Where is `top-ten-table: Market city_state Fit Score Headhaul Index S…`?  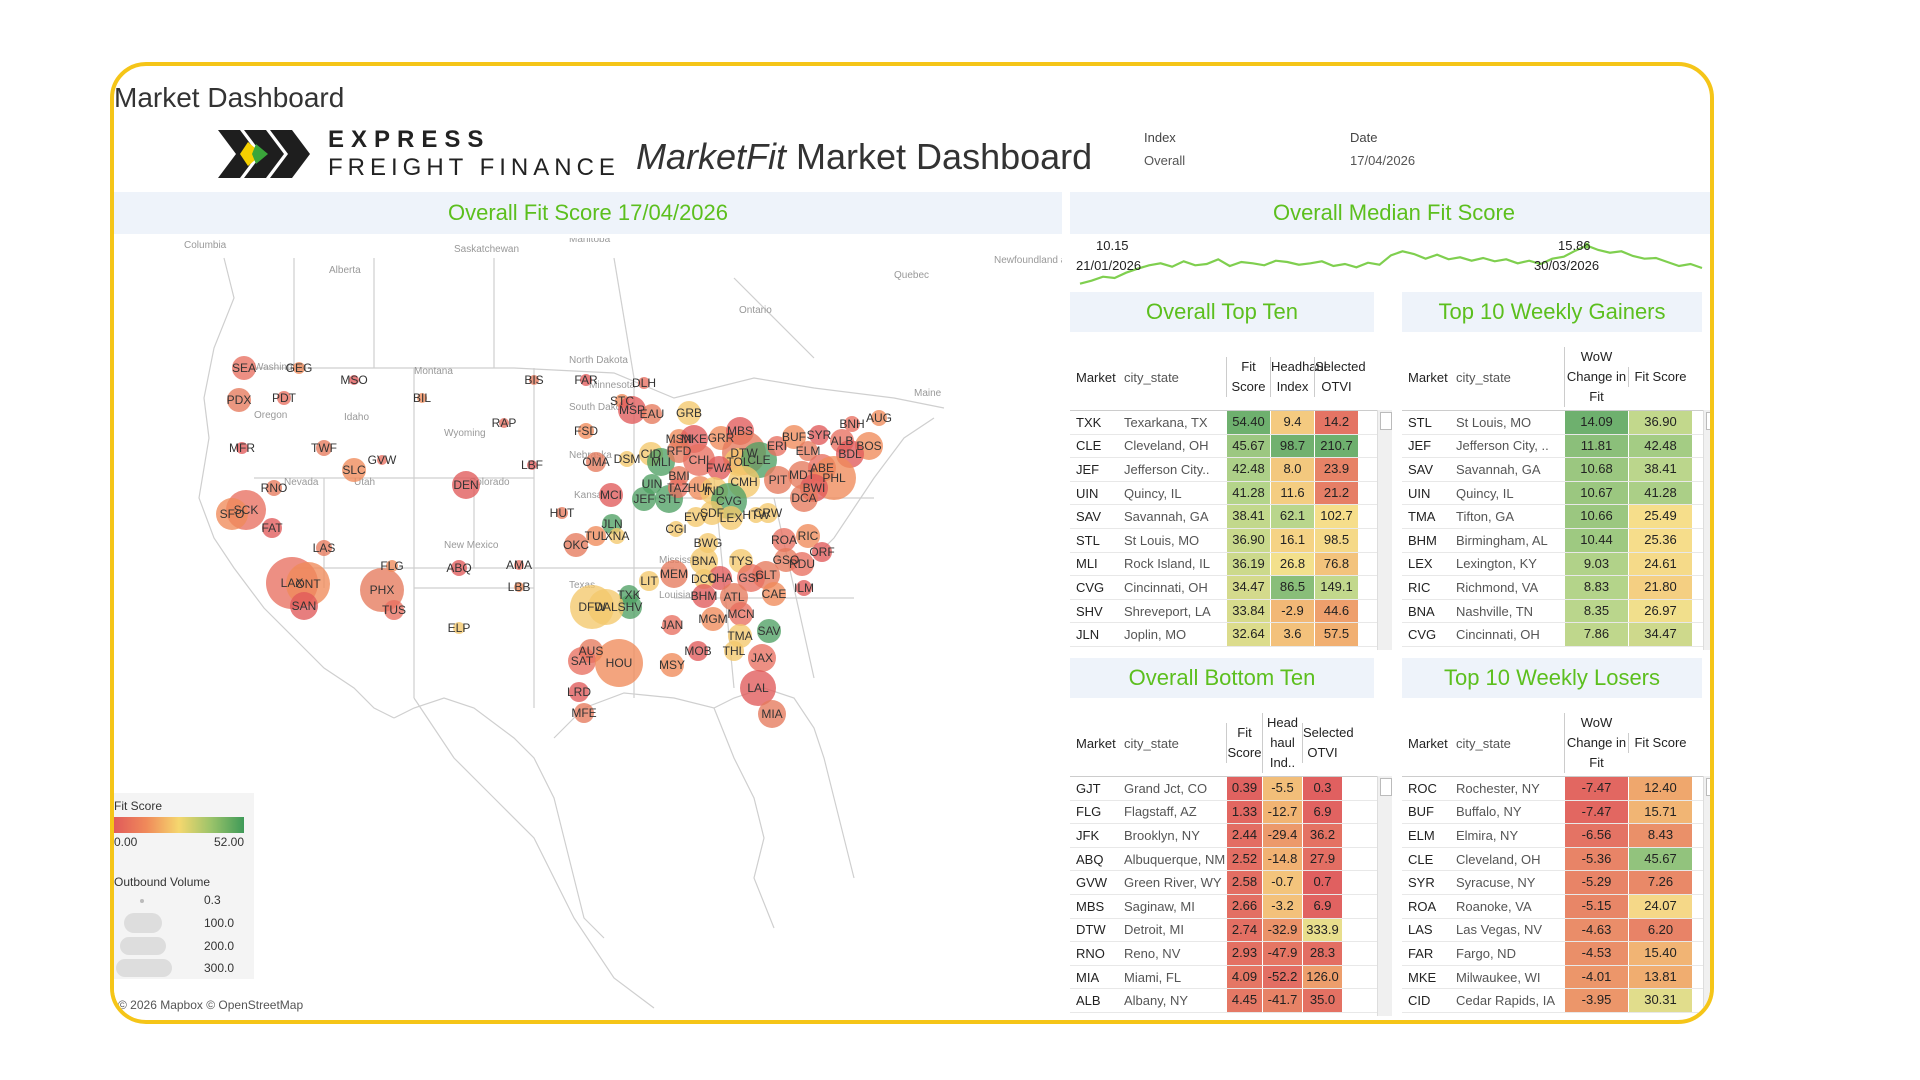 top-ten-table: Market city_state Fit Score Headhaul Index S… is located at coordinates (1231, 502).